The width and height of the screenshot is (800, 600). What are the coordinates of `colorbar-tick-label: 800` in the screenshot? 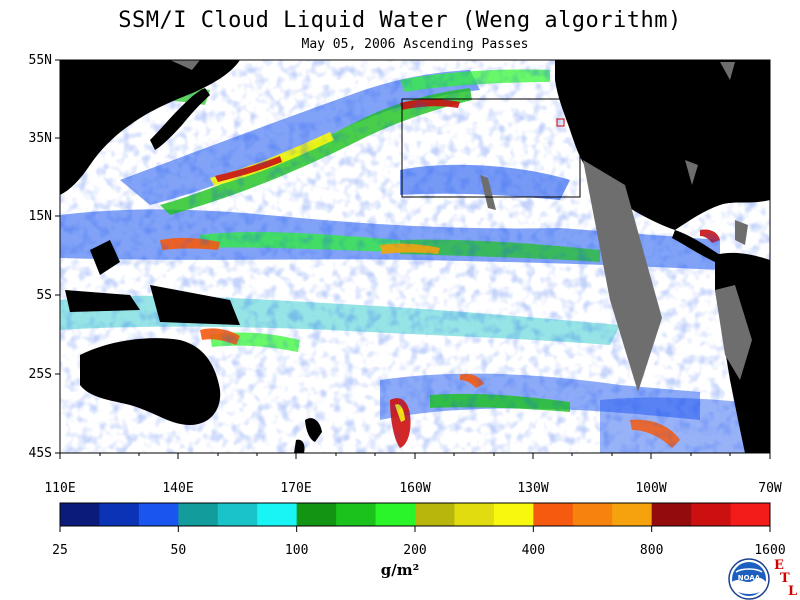 It's located at (651, 550).